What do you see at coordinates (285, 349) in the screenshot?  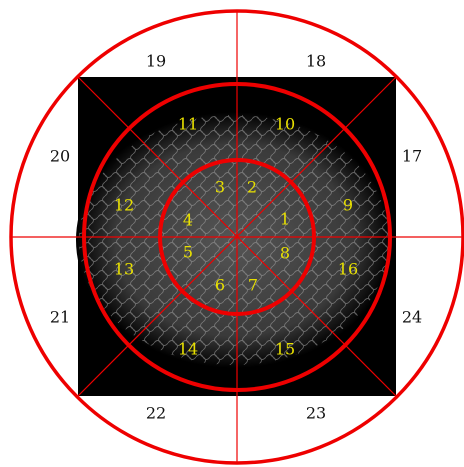 I see `segment-label: 15` at bounding box center [285, 349].